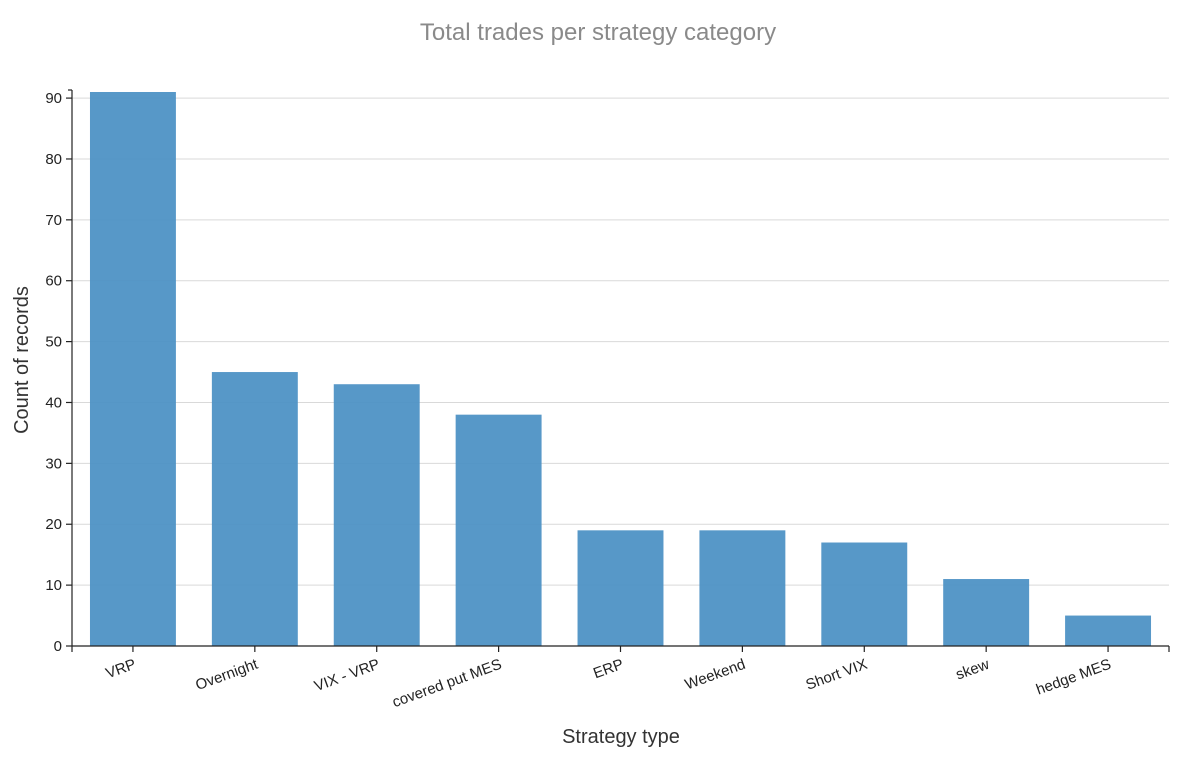 Image resolution: width=1197 pixels, height=769 pixels. What do you see at coordinates (22, 360) in the screenshot?
I see `y-axis-title: Count of records` at bounding box center [22, 360].